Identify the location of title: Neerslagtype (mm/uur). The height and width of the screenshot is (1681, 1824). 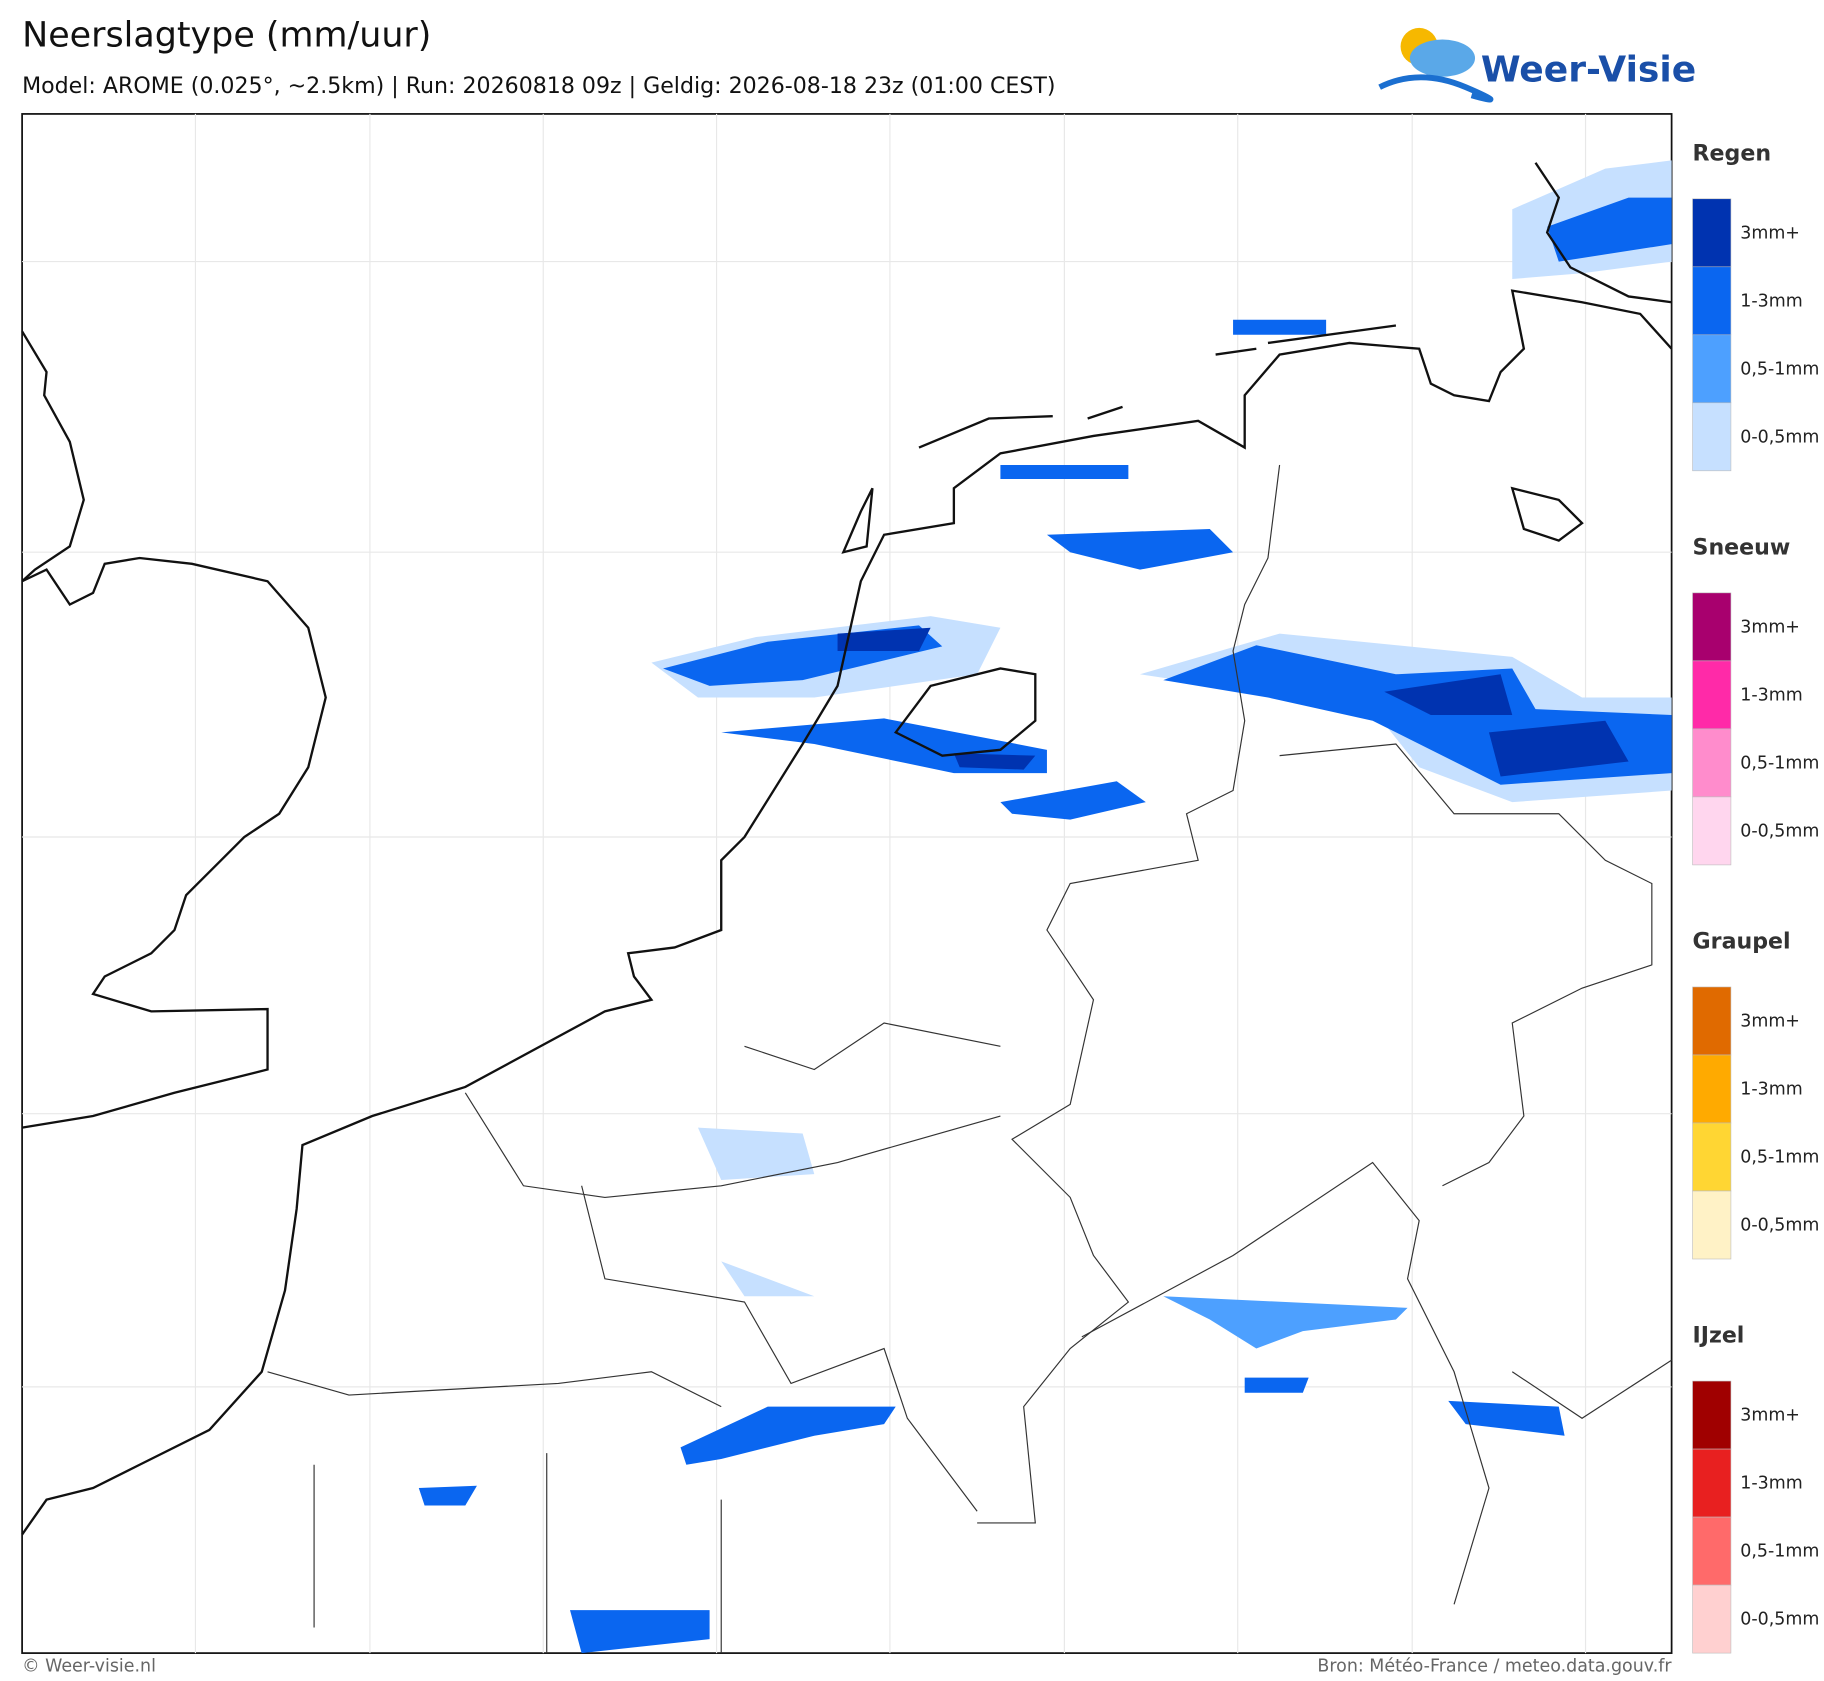
(226, 36).